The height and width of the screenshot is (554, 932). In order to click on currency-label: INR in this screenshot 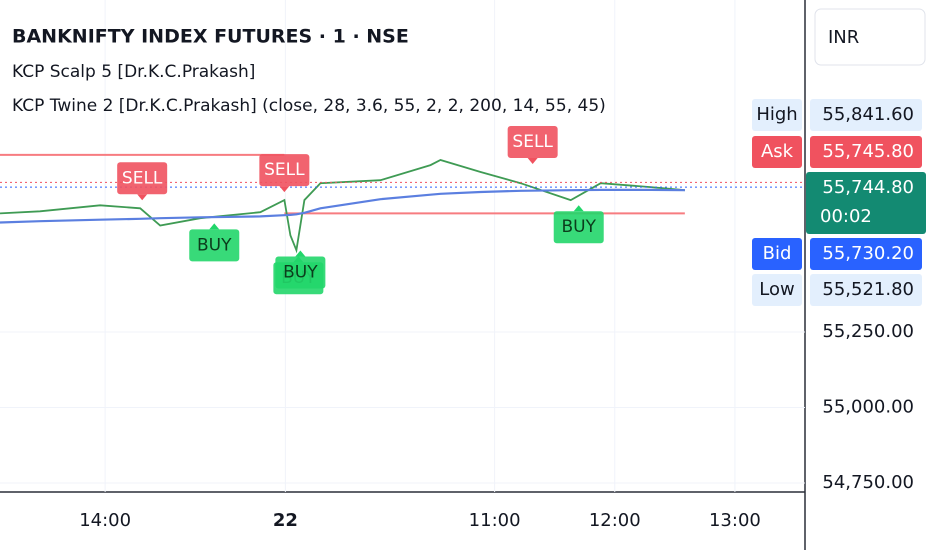, I will do `click(843, 37)`.